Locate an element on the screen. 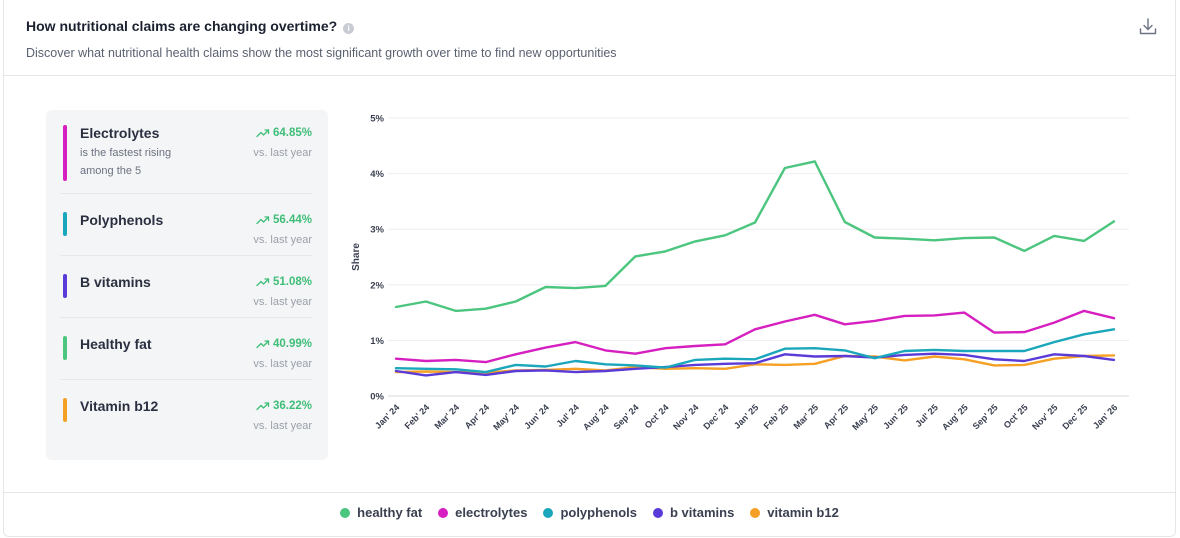 Image resolution: width=1180 pixels, height=538 pixels. kpi-item: Vitamin b12 36.22% vs. last year is located at coordinates (187, 411).